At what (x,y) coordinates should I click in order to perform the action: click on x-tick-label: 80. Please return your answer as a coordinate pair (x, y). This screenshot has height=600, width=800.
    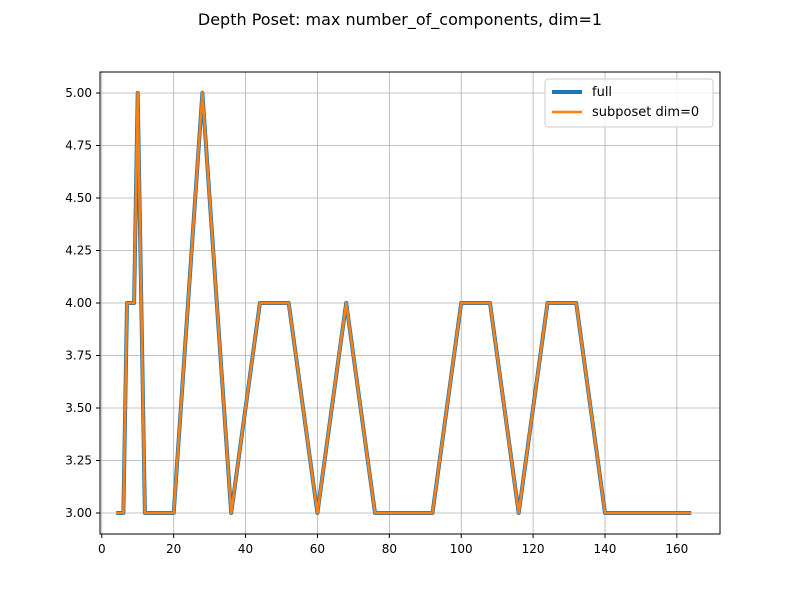
    Looking at the image, I should click on (389, 549).